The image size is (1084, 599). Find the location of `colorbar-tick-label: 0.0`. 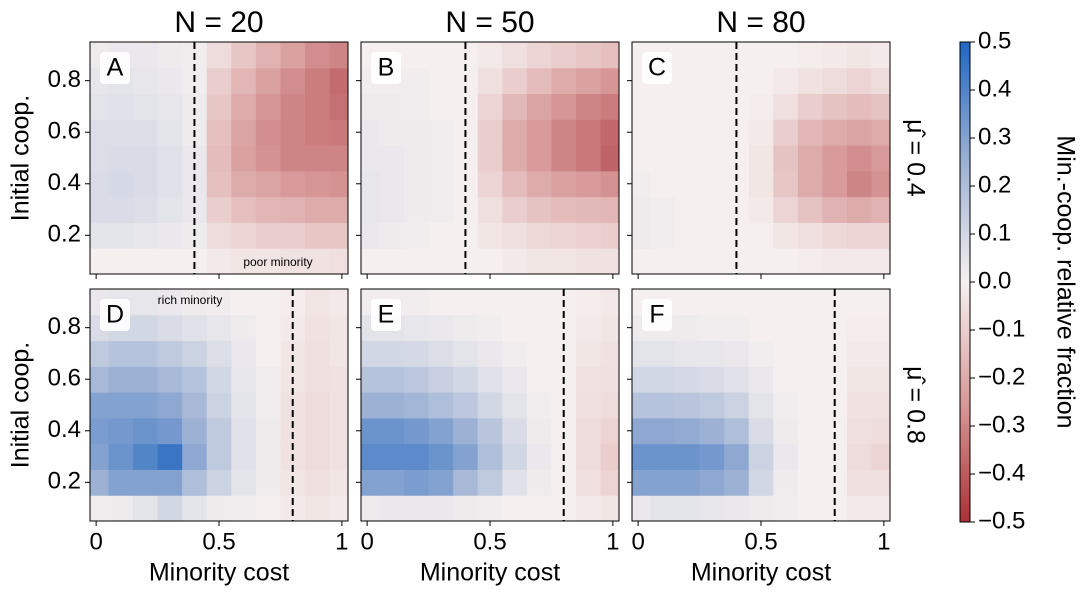

colorbar-tick-label: 0.0 is located at coordinates (994, 280).